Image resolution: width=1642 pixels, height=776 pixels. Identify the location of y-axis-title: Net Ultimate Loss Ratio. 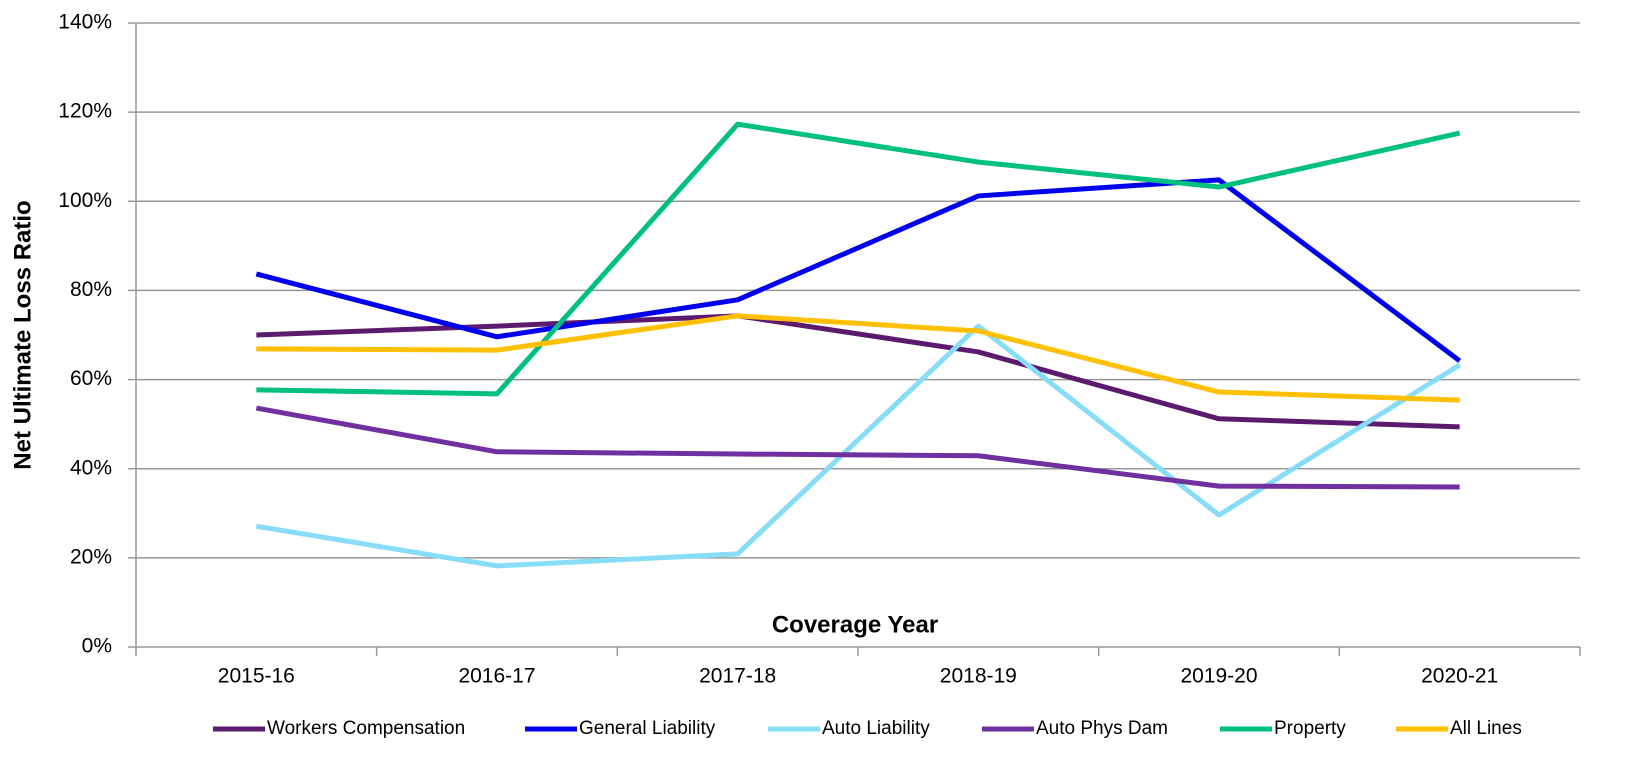
(22, 334).